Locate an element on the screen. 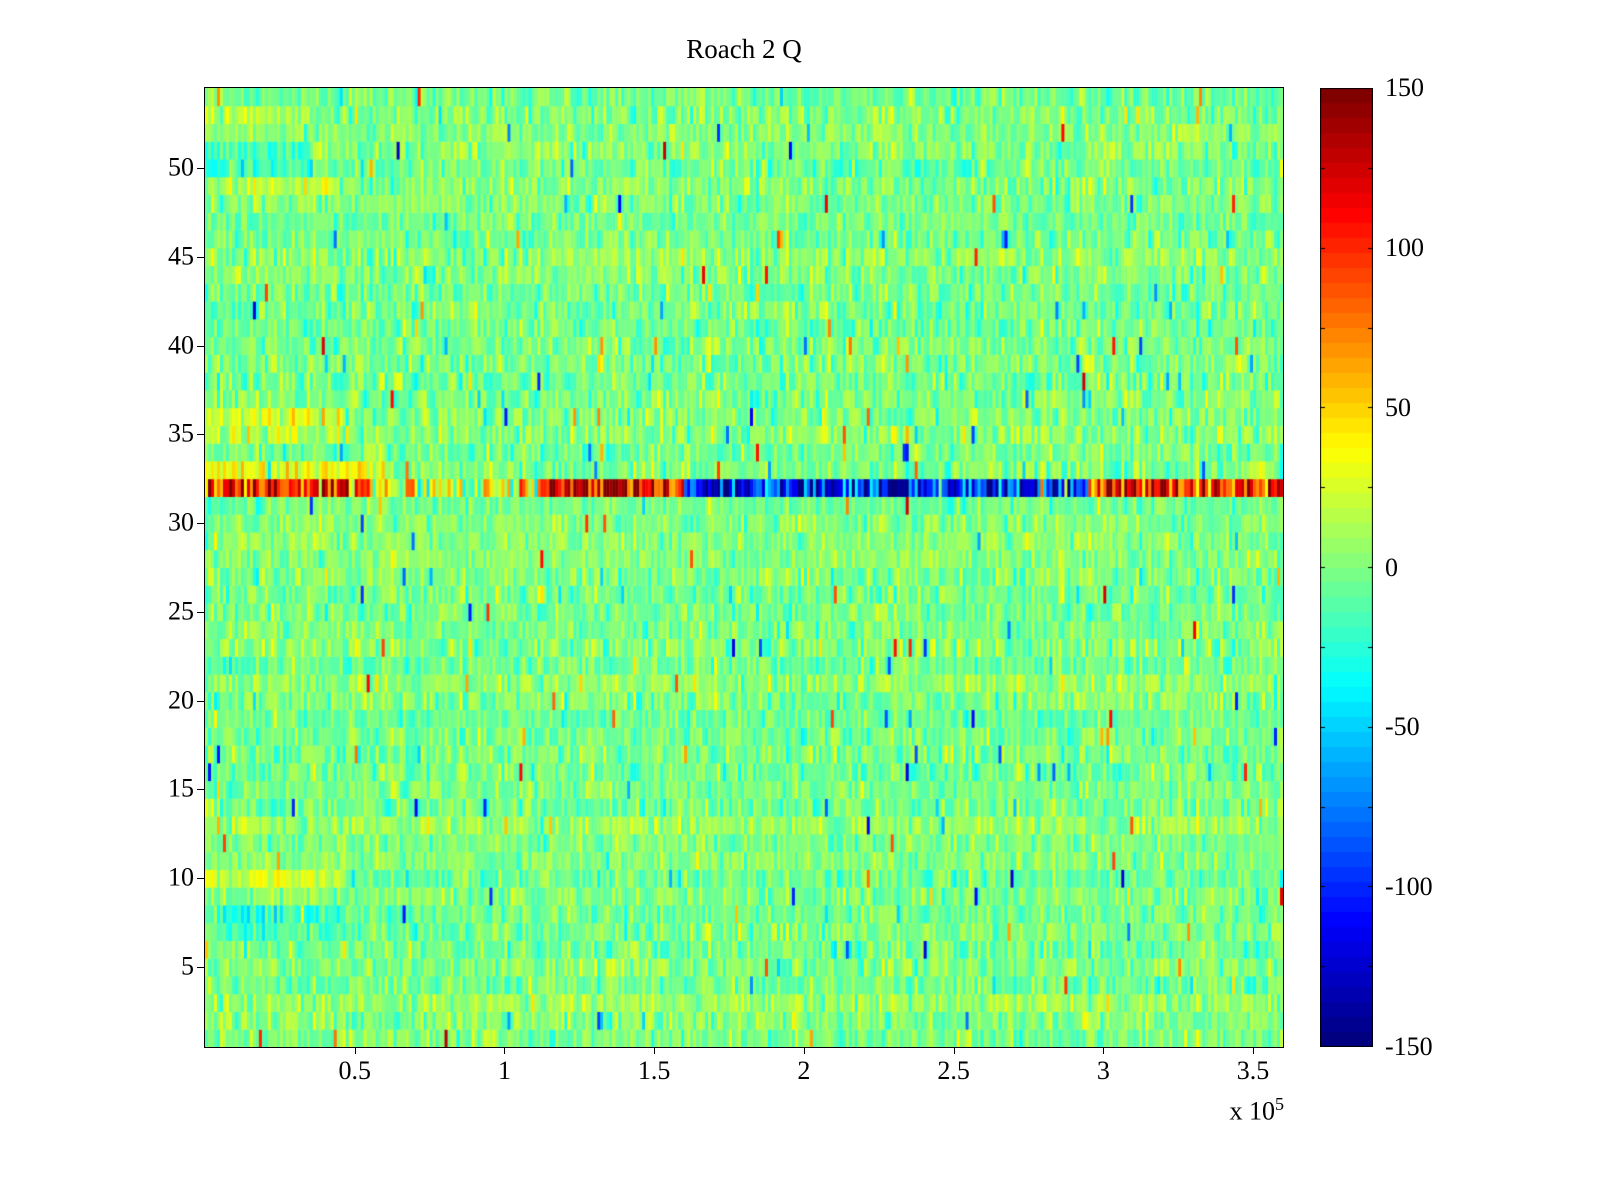 Image resolution: width=1600 pixels, height=1200 pixels. colorbar-tick-label: -100 is located at coordinates (1409, 887).